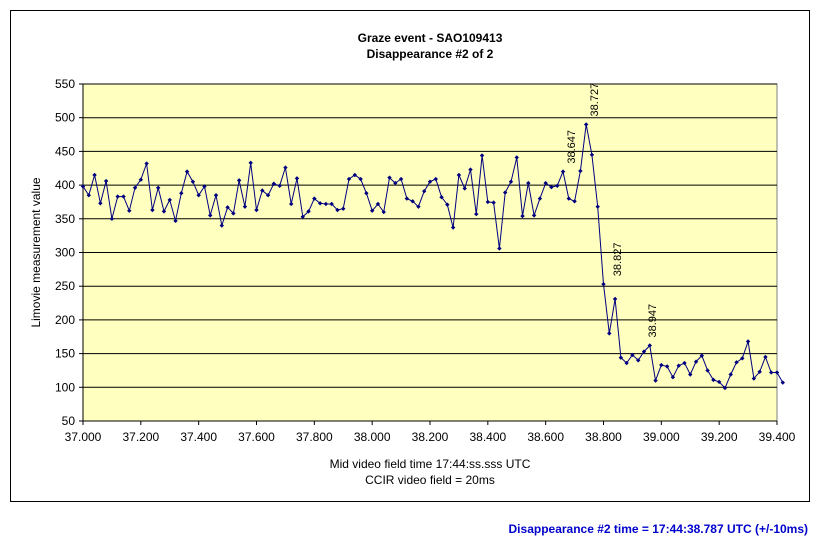 The width and height of the screenshot is (820, 550). I want to click on y-tick-label: 250, so click(65, 286).